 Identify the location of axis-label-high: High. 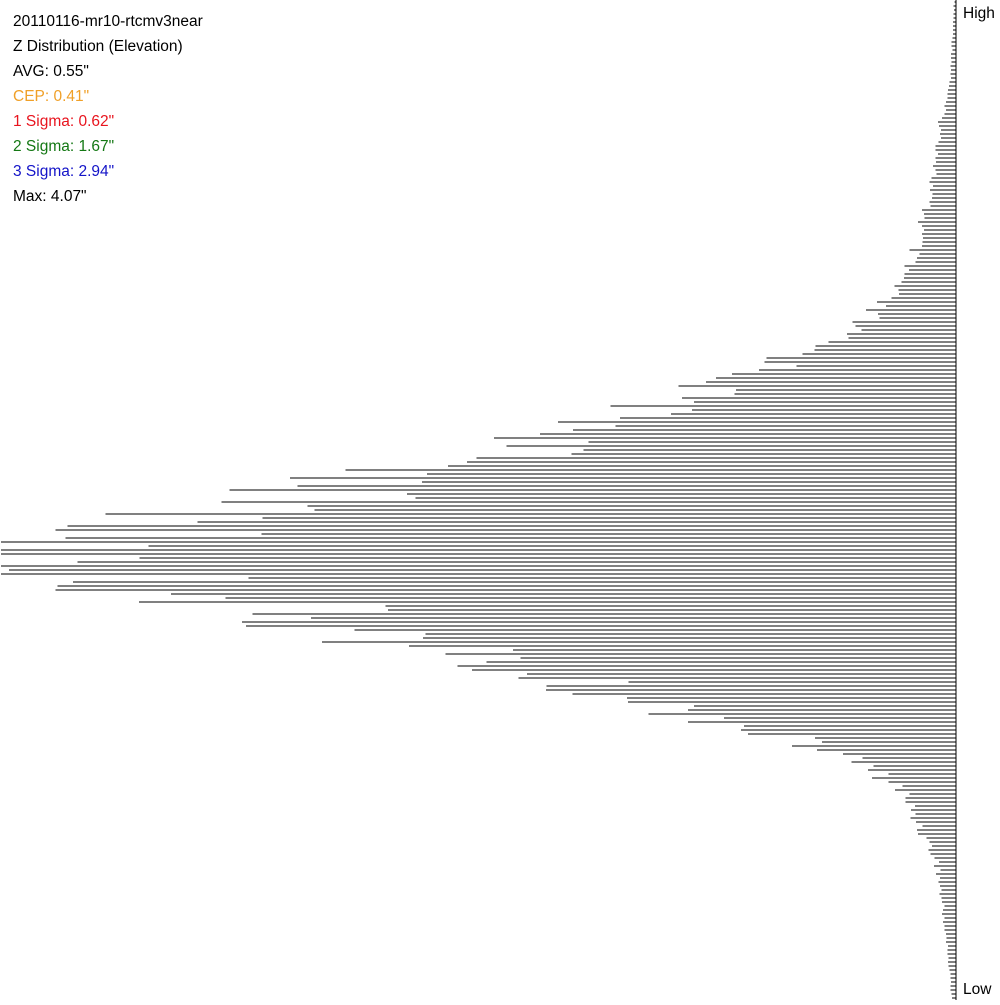
(979, 13).